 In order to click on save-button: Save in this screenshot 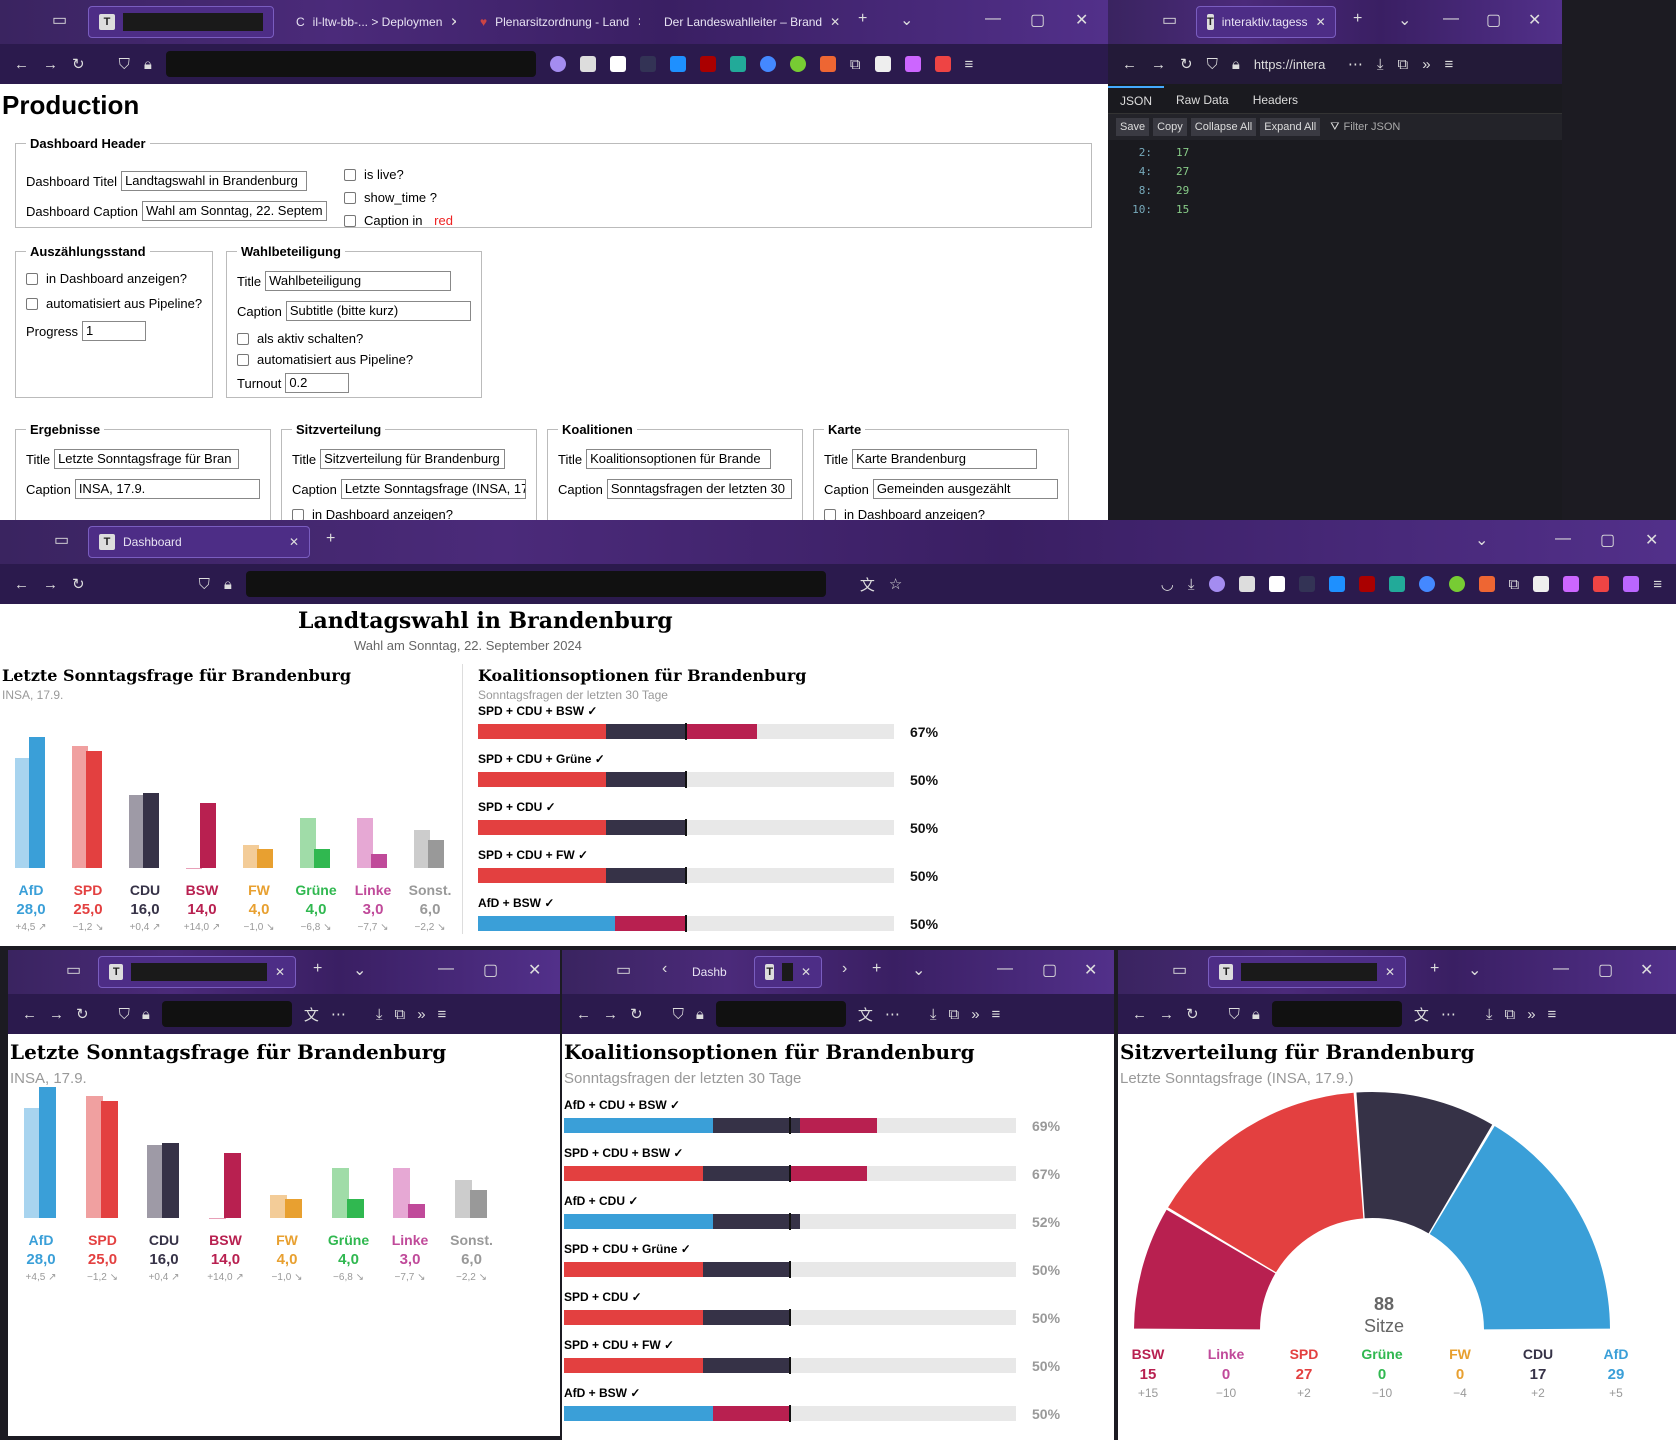, I will do `click(1133, 127)`.